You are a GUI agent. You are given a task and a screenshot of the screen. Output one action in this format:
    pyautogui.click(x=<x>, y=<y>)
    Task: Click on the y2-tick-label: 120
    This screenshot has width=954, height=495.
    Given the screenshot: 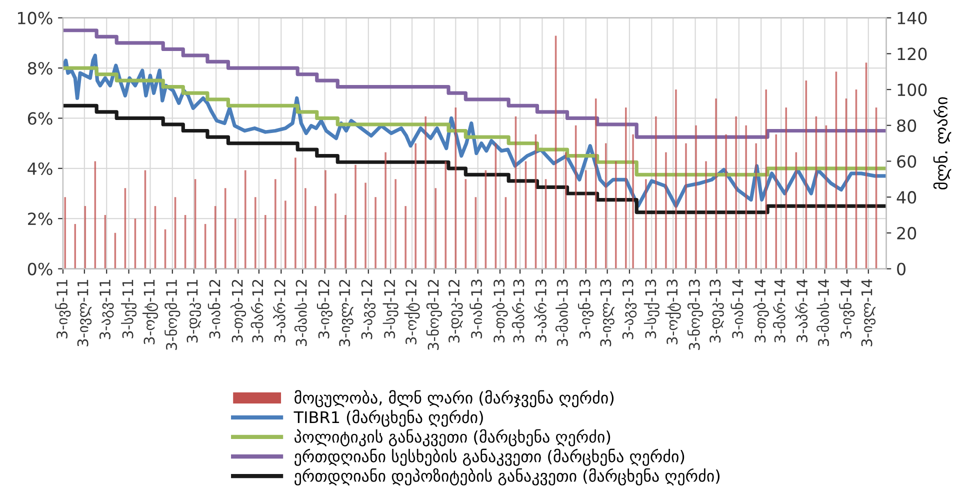 What is the action you would take?
    pyautogui.click(x=912, y=54)
    